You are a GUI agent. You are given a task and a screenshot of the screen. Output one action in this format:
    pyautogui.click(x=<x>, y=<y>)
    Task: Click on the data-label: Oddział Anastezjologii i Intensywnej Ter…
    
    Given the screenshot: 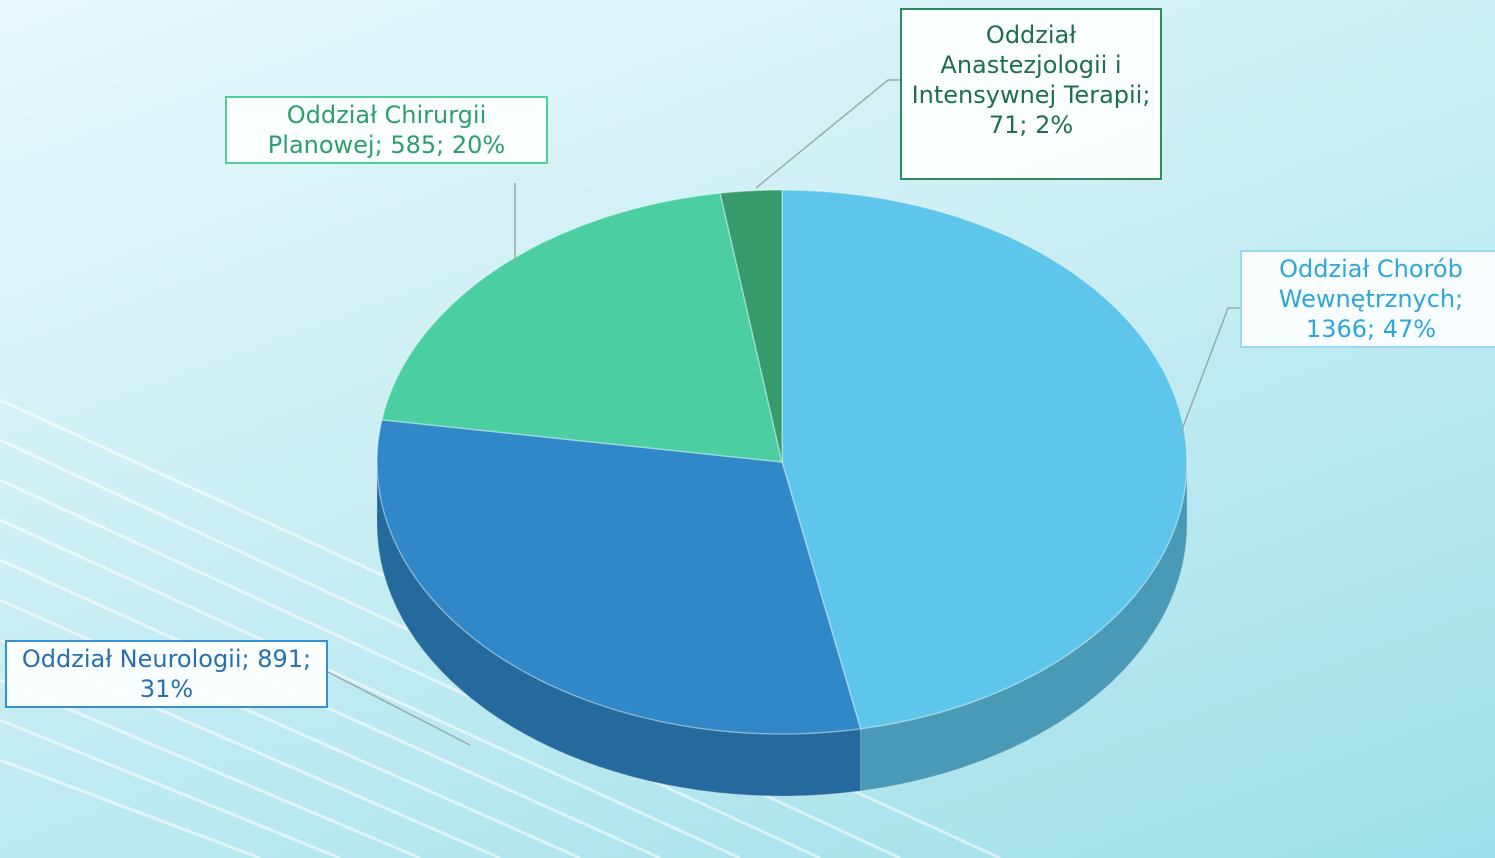 What is the action you would take?
    pyautogui.click(x=1031, y=94)
    